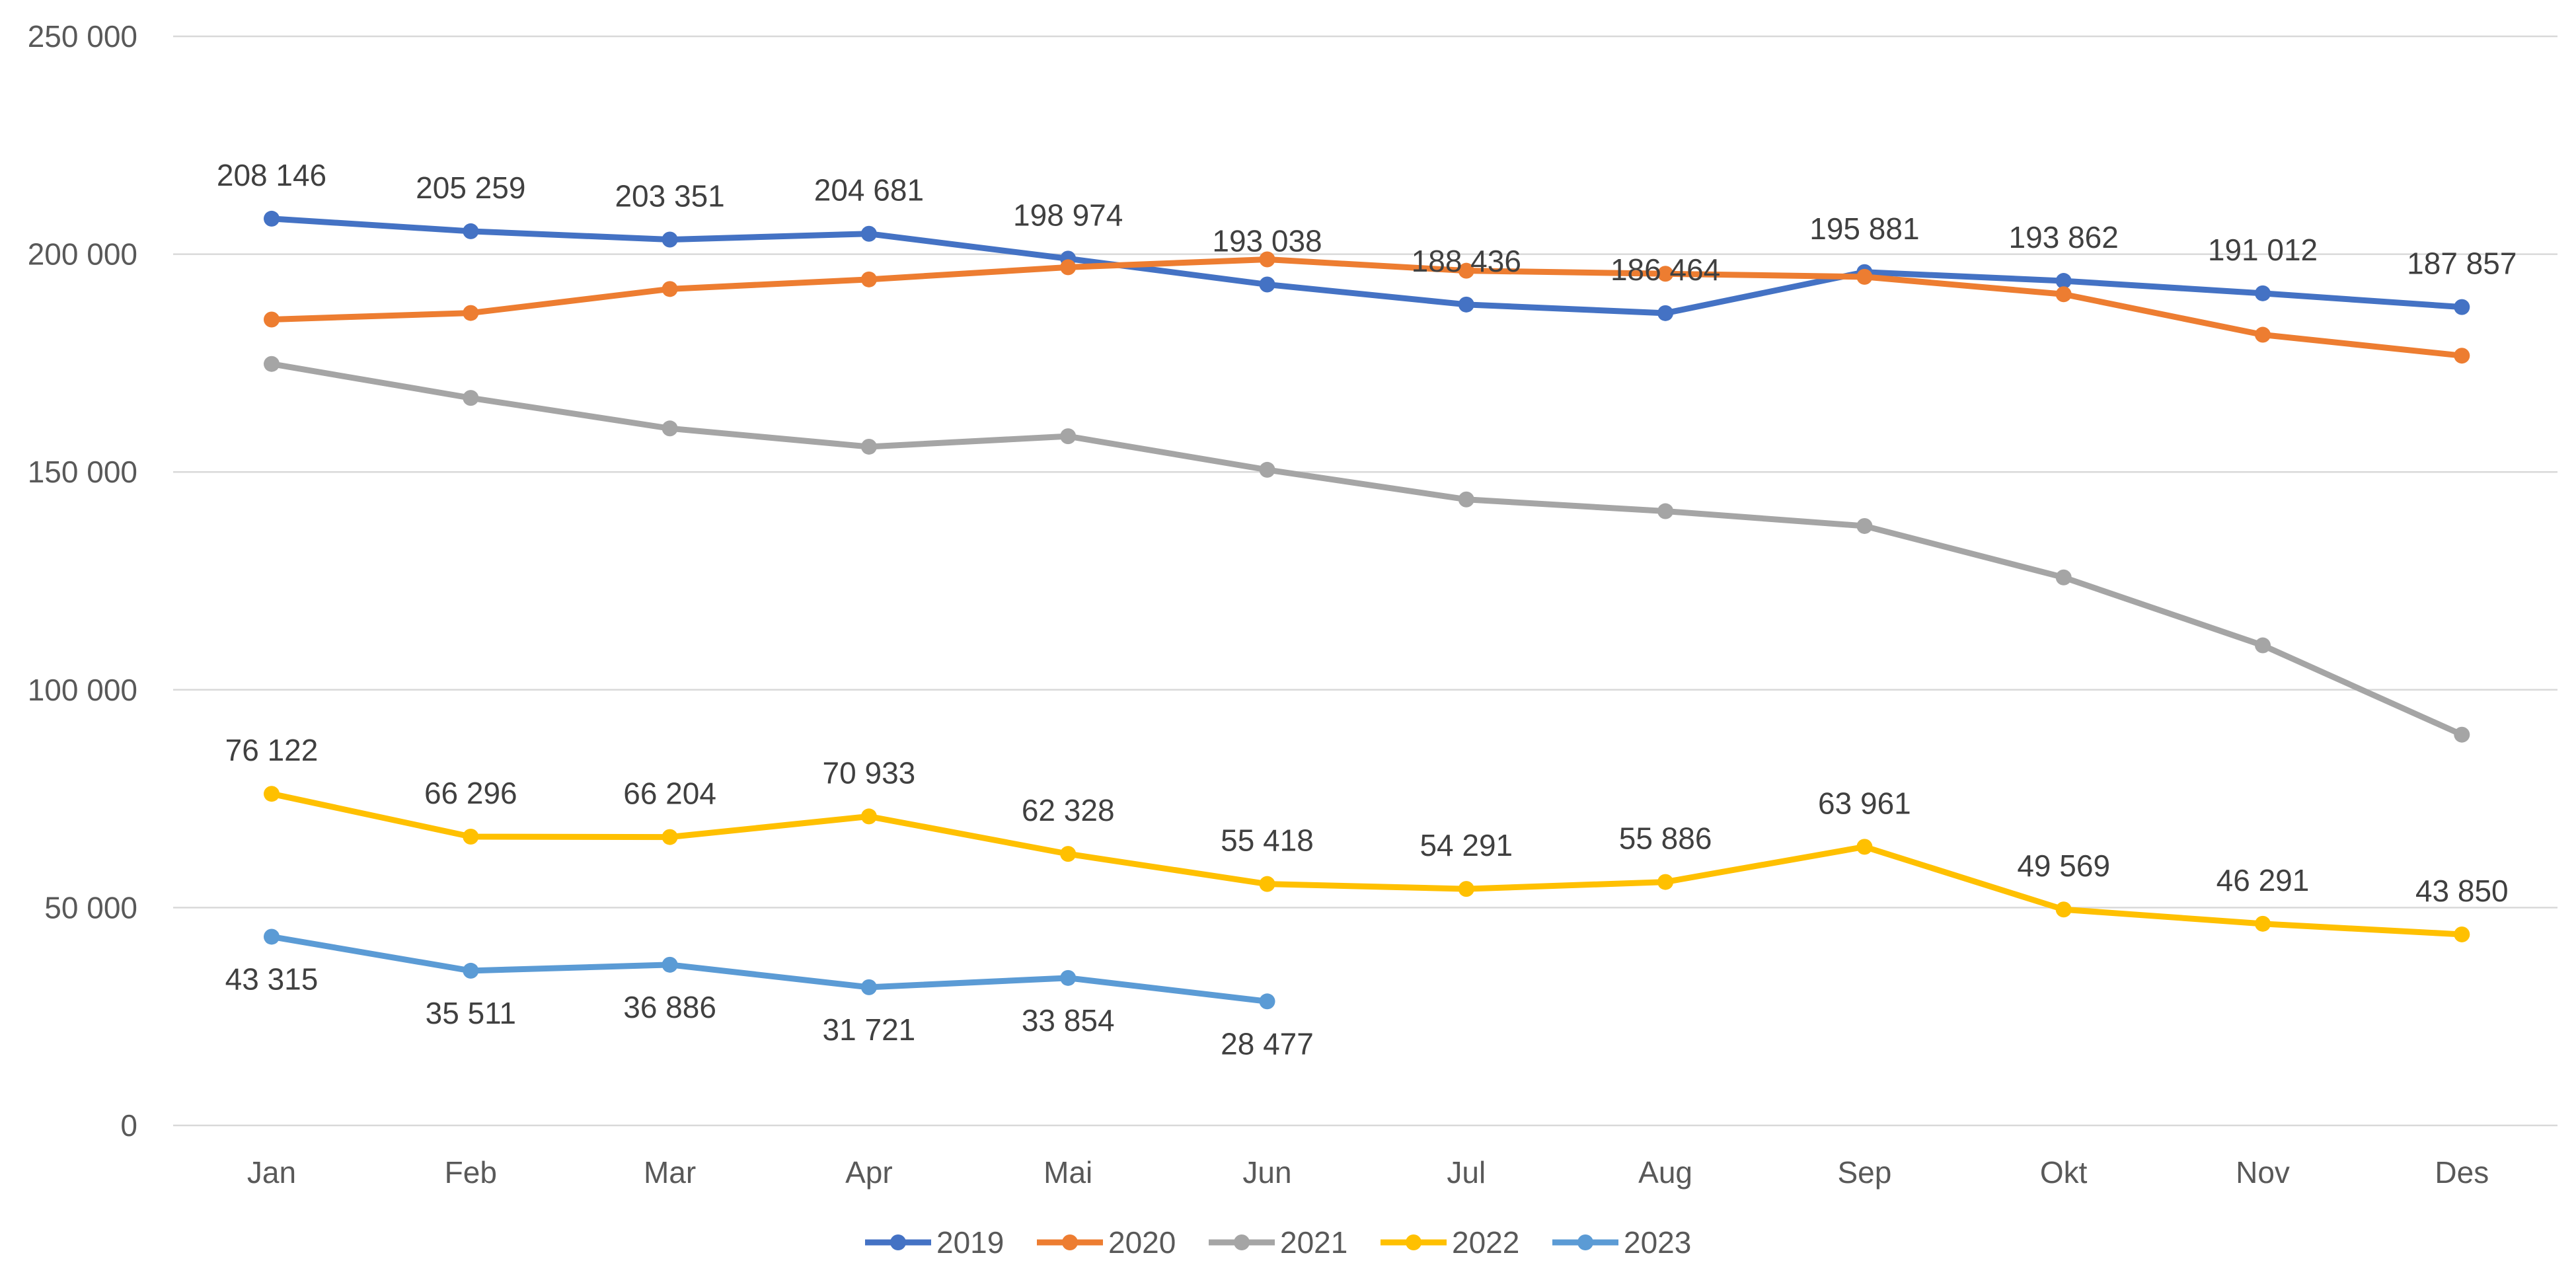 The height and width of the screenshot is (1288, 2576). Describe the element at coordinates (1368, 1173) in the screenshot. I see `x-axis-ticks: Jan Feb Mar Apr Mai Jun Jul Aug Sep Okt Nov Des` at that location.